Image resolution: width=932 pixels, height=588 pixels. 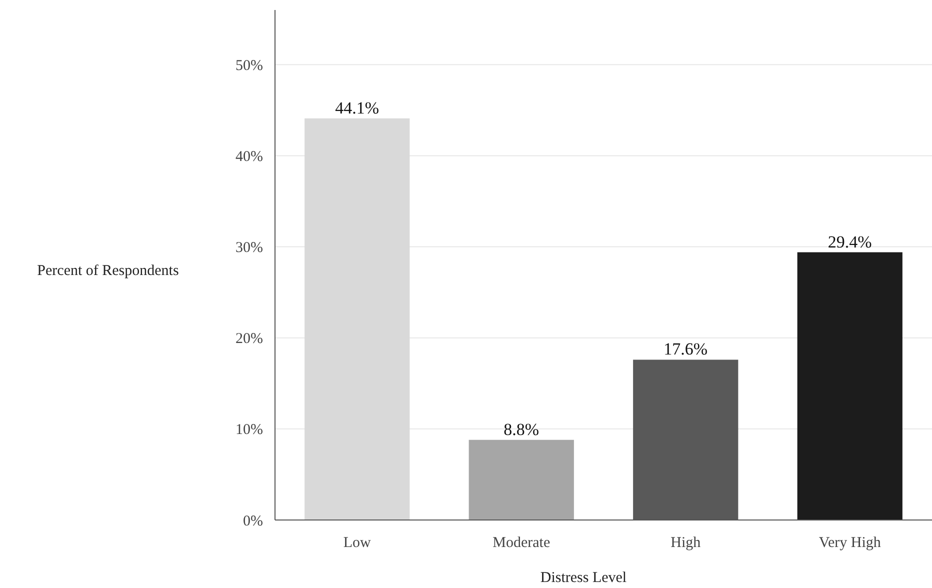 I want to click on y-tick-label: 20%, so click(x=249, y=339).